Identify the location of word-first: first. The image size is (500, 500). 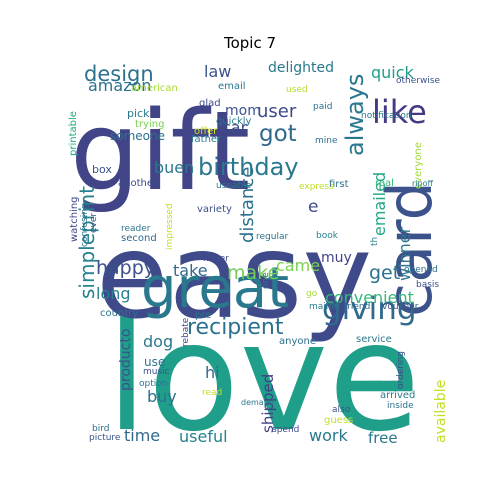
(339, 184).